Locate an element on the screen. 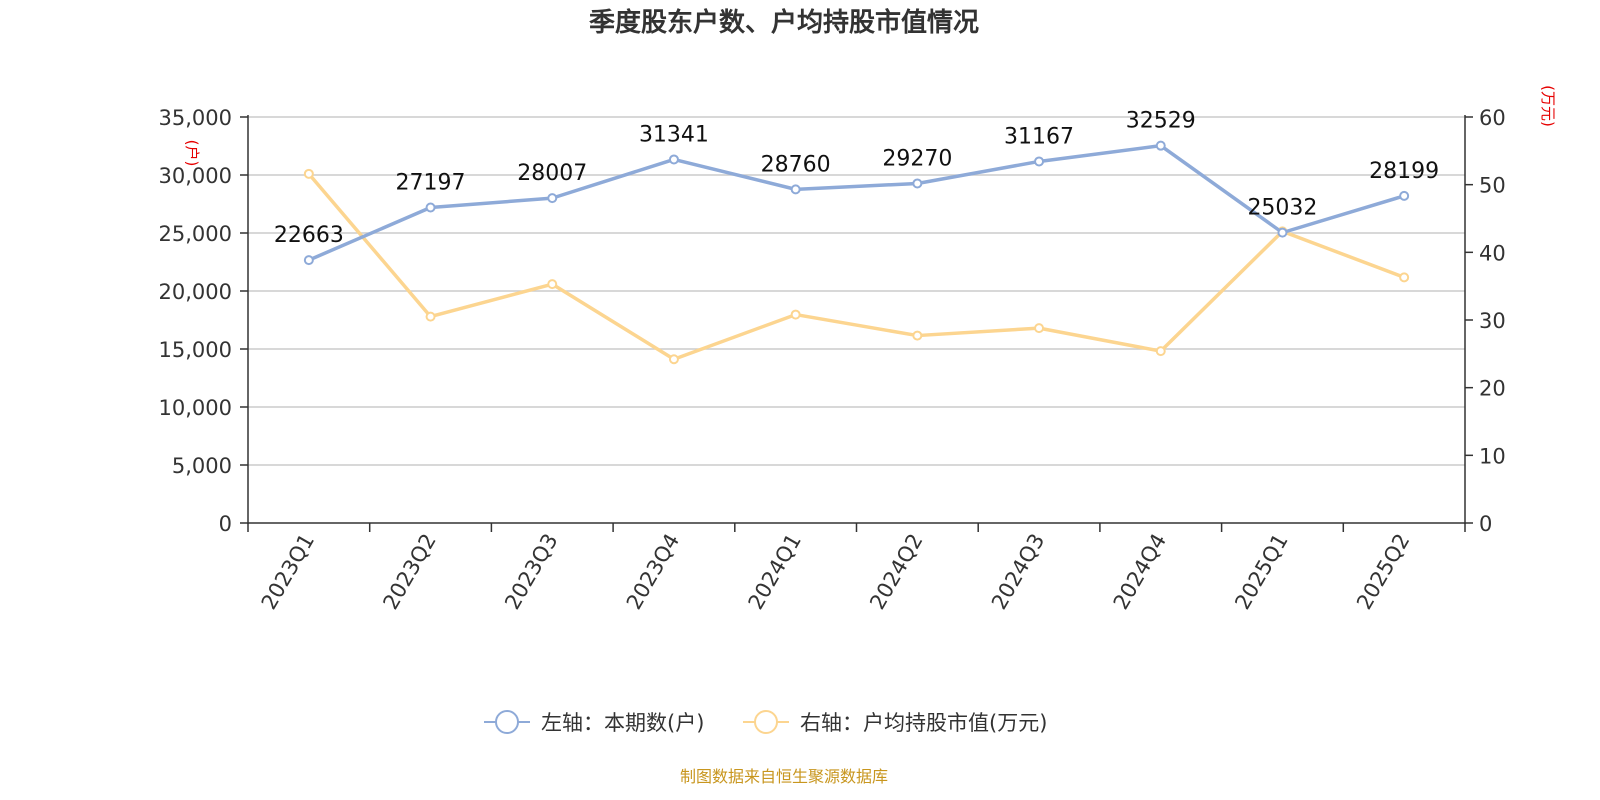  data-label: 31341 is located at coordinates (674, 134).